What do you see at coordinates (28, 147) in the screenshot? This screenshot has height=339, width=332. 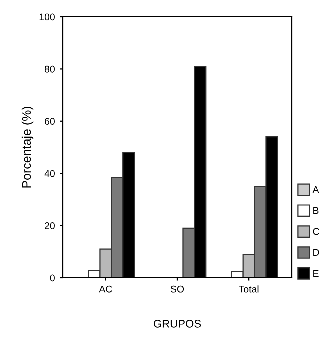 I see `y-axis-title: Porcentaje (%)` at bounding box center [28, 147].